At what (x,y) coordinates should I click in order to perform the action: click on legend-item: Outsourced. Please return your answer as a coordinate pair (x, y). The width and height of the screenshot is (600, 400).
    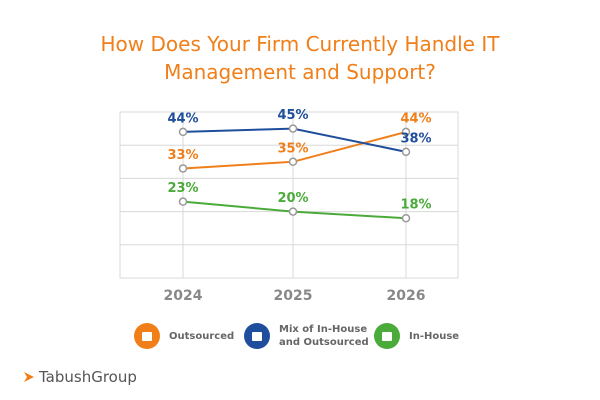
    Looking at the image, I should click on (201, 336).